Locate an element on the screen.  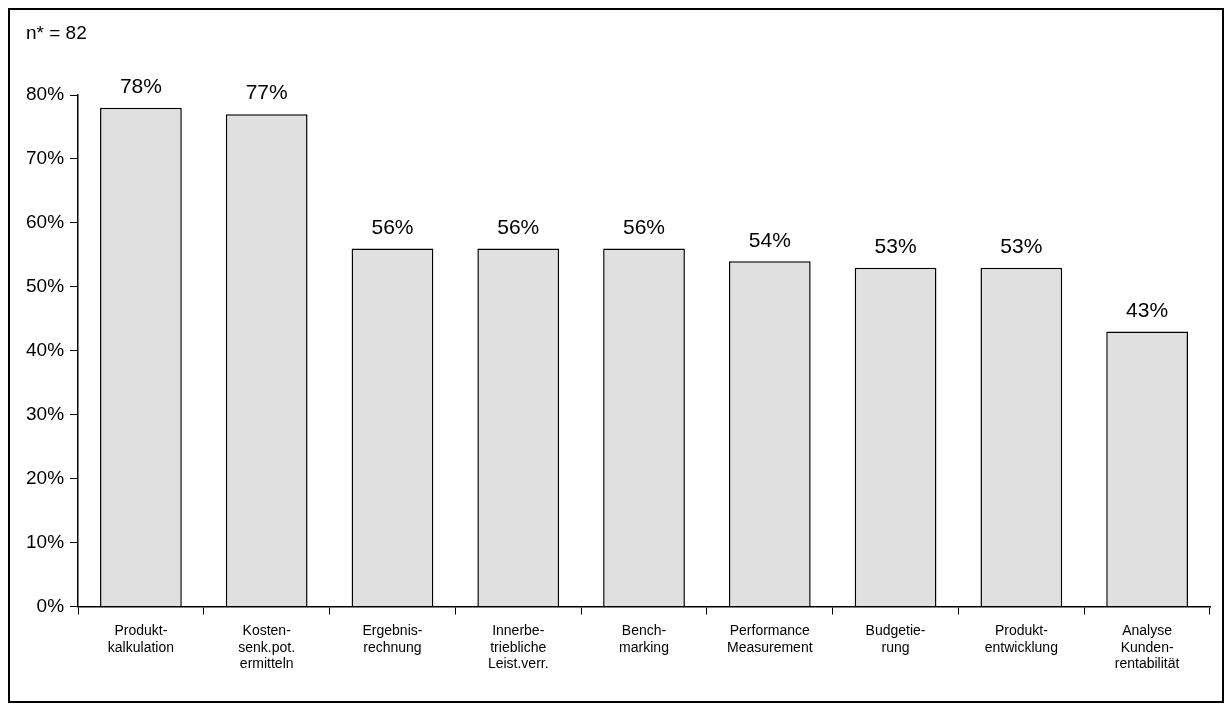
data-label: 78% is located at coordinates (140, 86).